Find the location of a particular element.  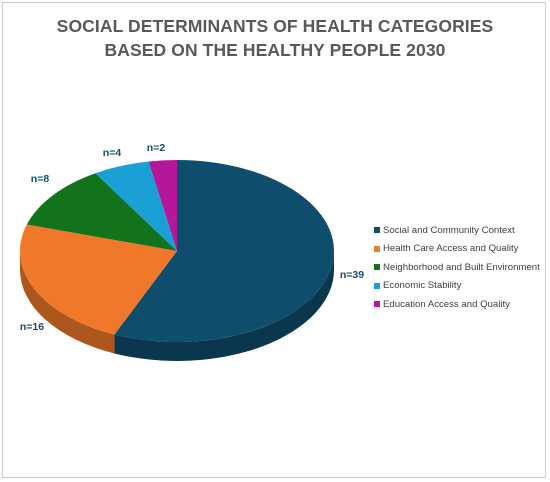

pie-slice-health-care-access-and-quality is located at coordinates (98, 279).